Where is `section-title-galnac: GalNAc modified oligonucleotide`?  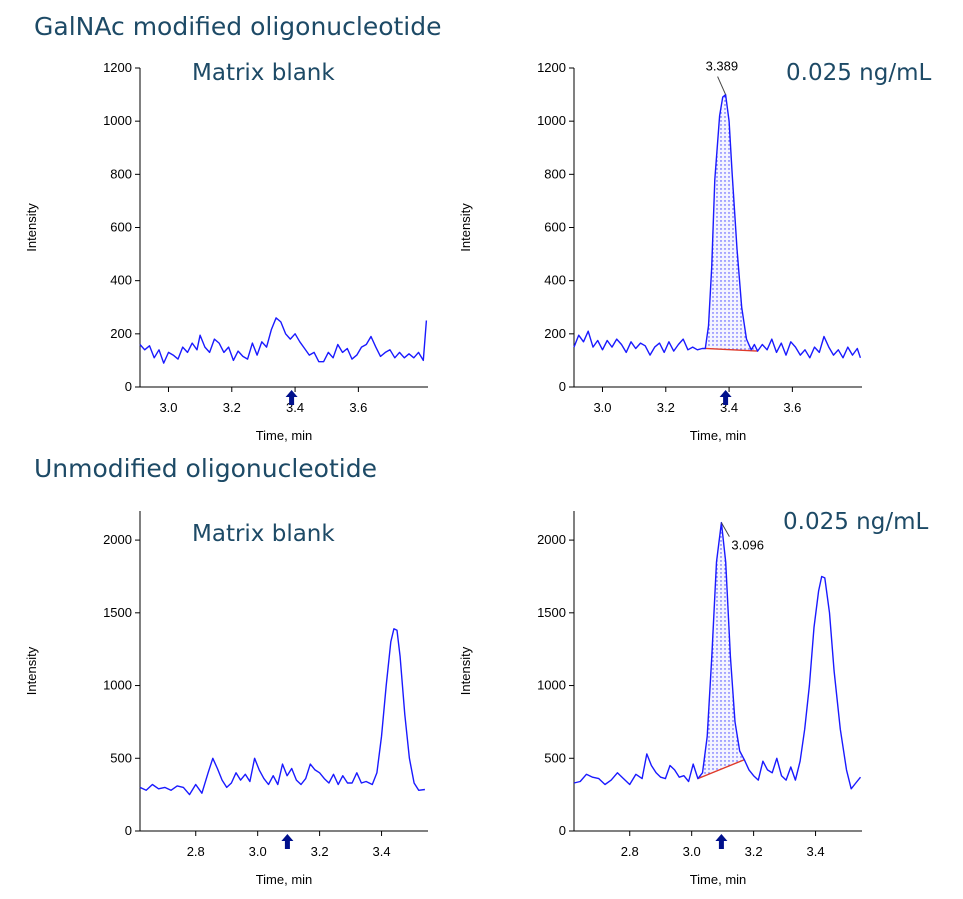
section-title-galnac: GalNAc modified oligonucleotide is located at coordinates (238, 26).